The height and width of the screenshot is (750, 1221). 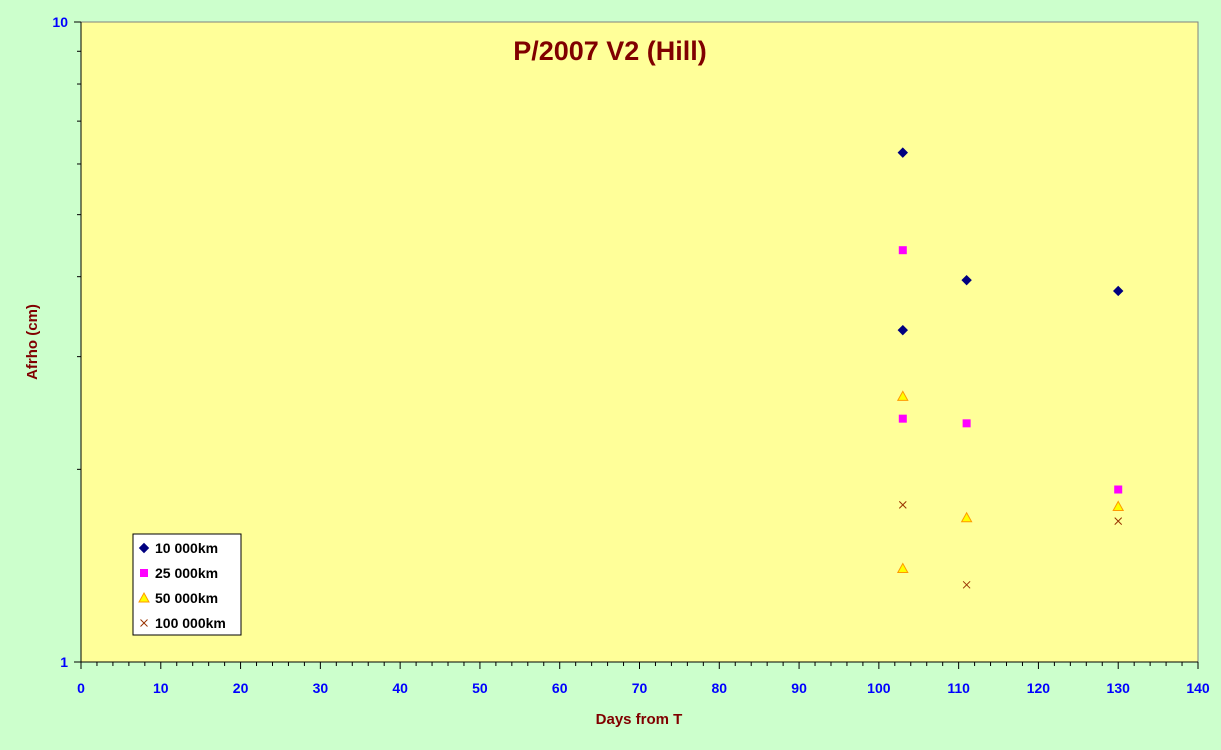 What do you see at coordinates (241, 688) in the screenshot?
I see `x-tick-label: 20` at bounding box center [241, 688].